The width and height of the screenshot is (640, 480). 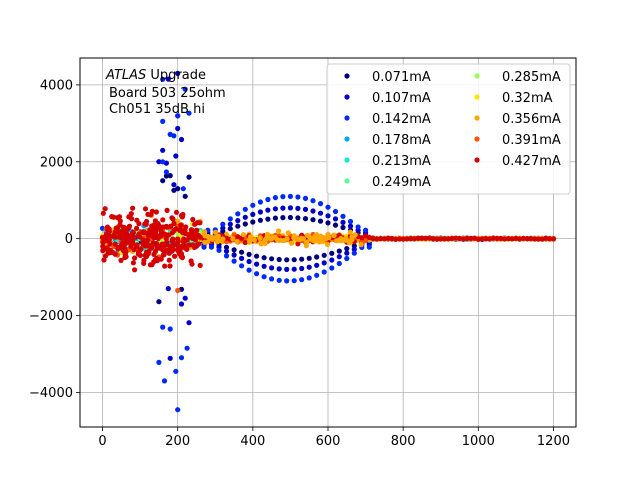 I want to click on legend-label: 0.178mA, so click(x=401, y=140).